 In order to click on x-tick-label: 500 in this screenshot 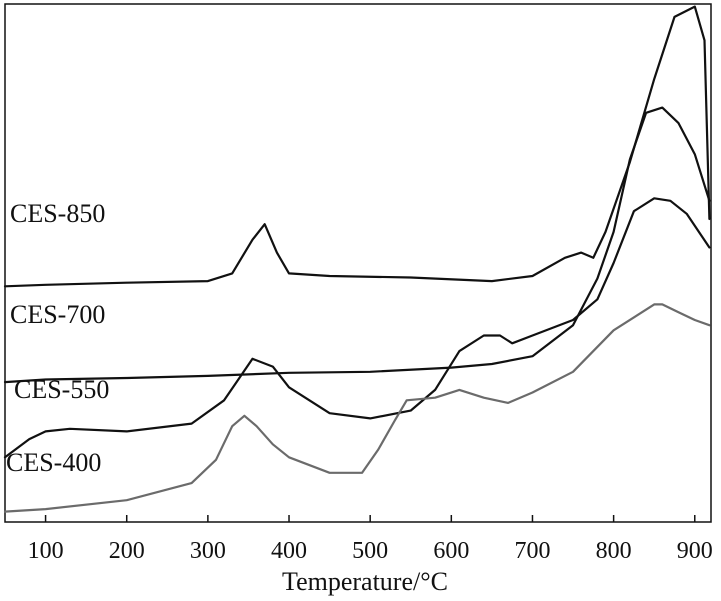, I will do `click(370, 551)`.